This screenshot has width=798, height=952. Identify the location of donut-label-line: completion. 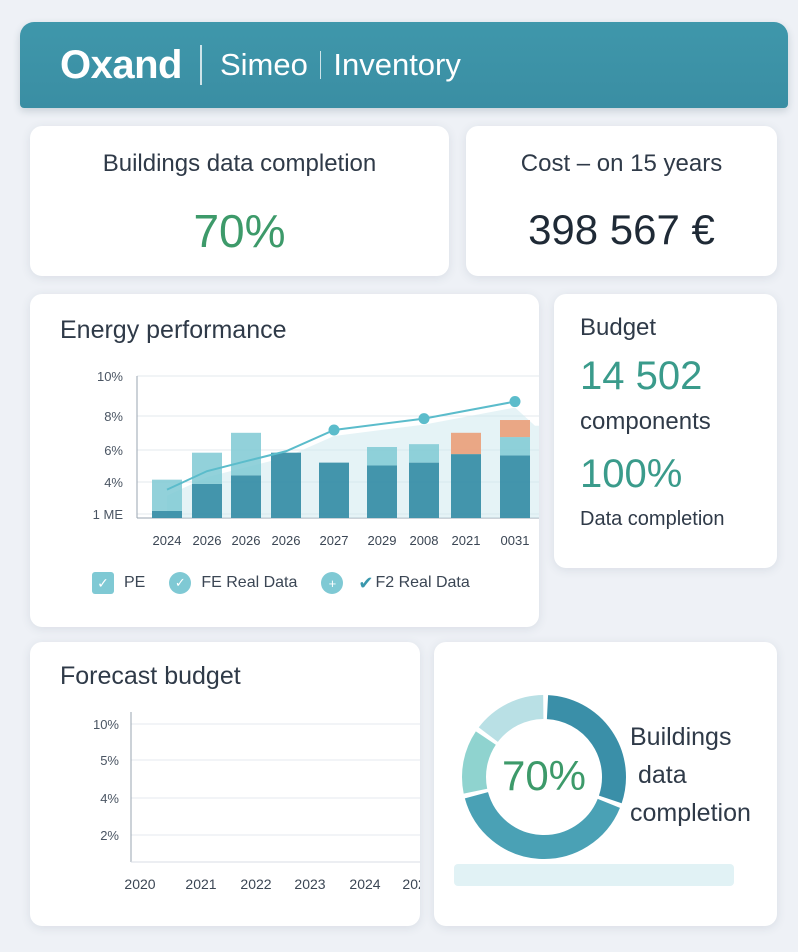
(690, 813).